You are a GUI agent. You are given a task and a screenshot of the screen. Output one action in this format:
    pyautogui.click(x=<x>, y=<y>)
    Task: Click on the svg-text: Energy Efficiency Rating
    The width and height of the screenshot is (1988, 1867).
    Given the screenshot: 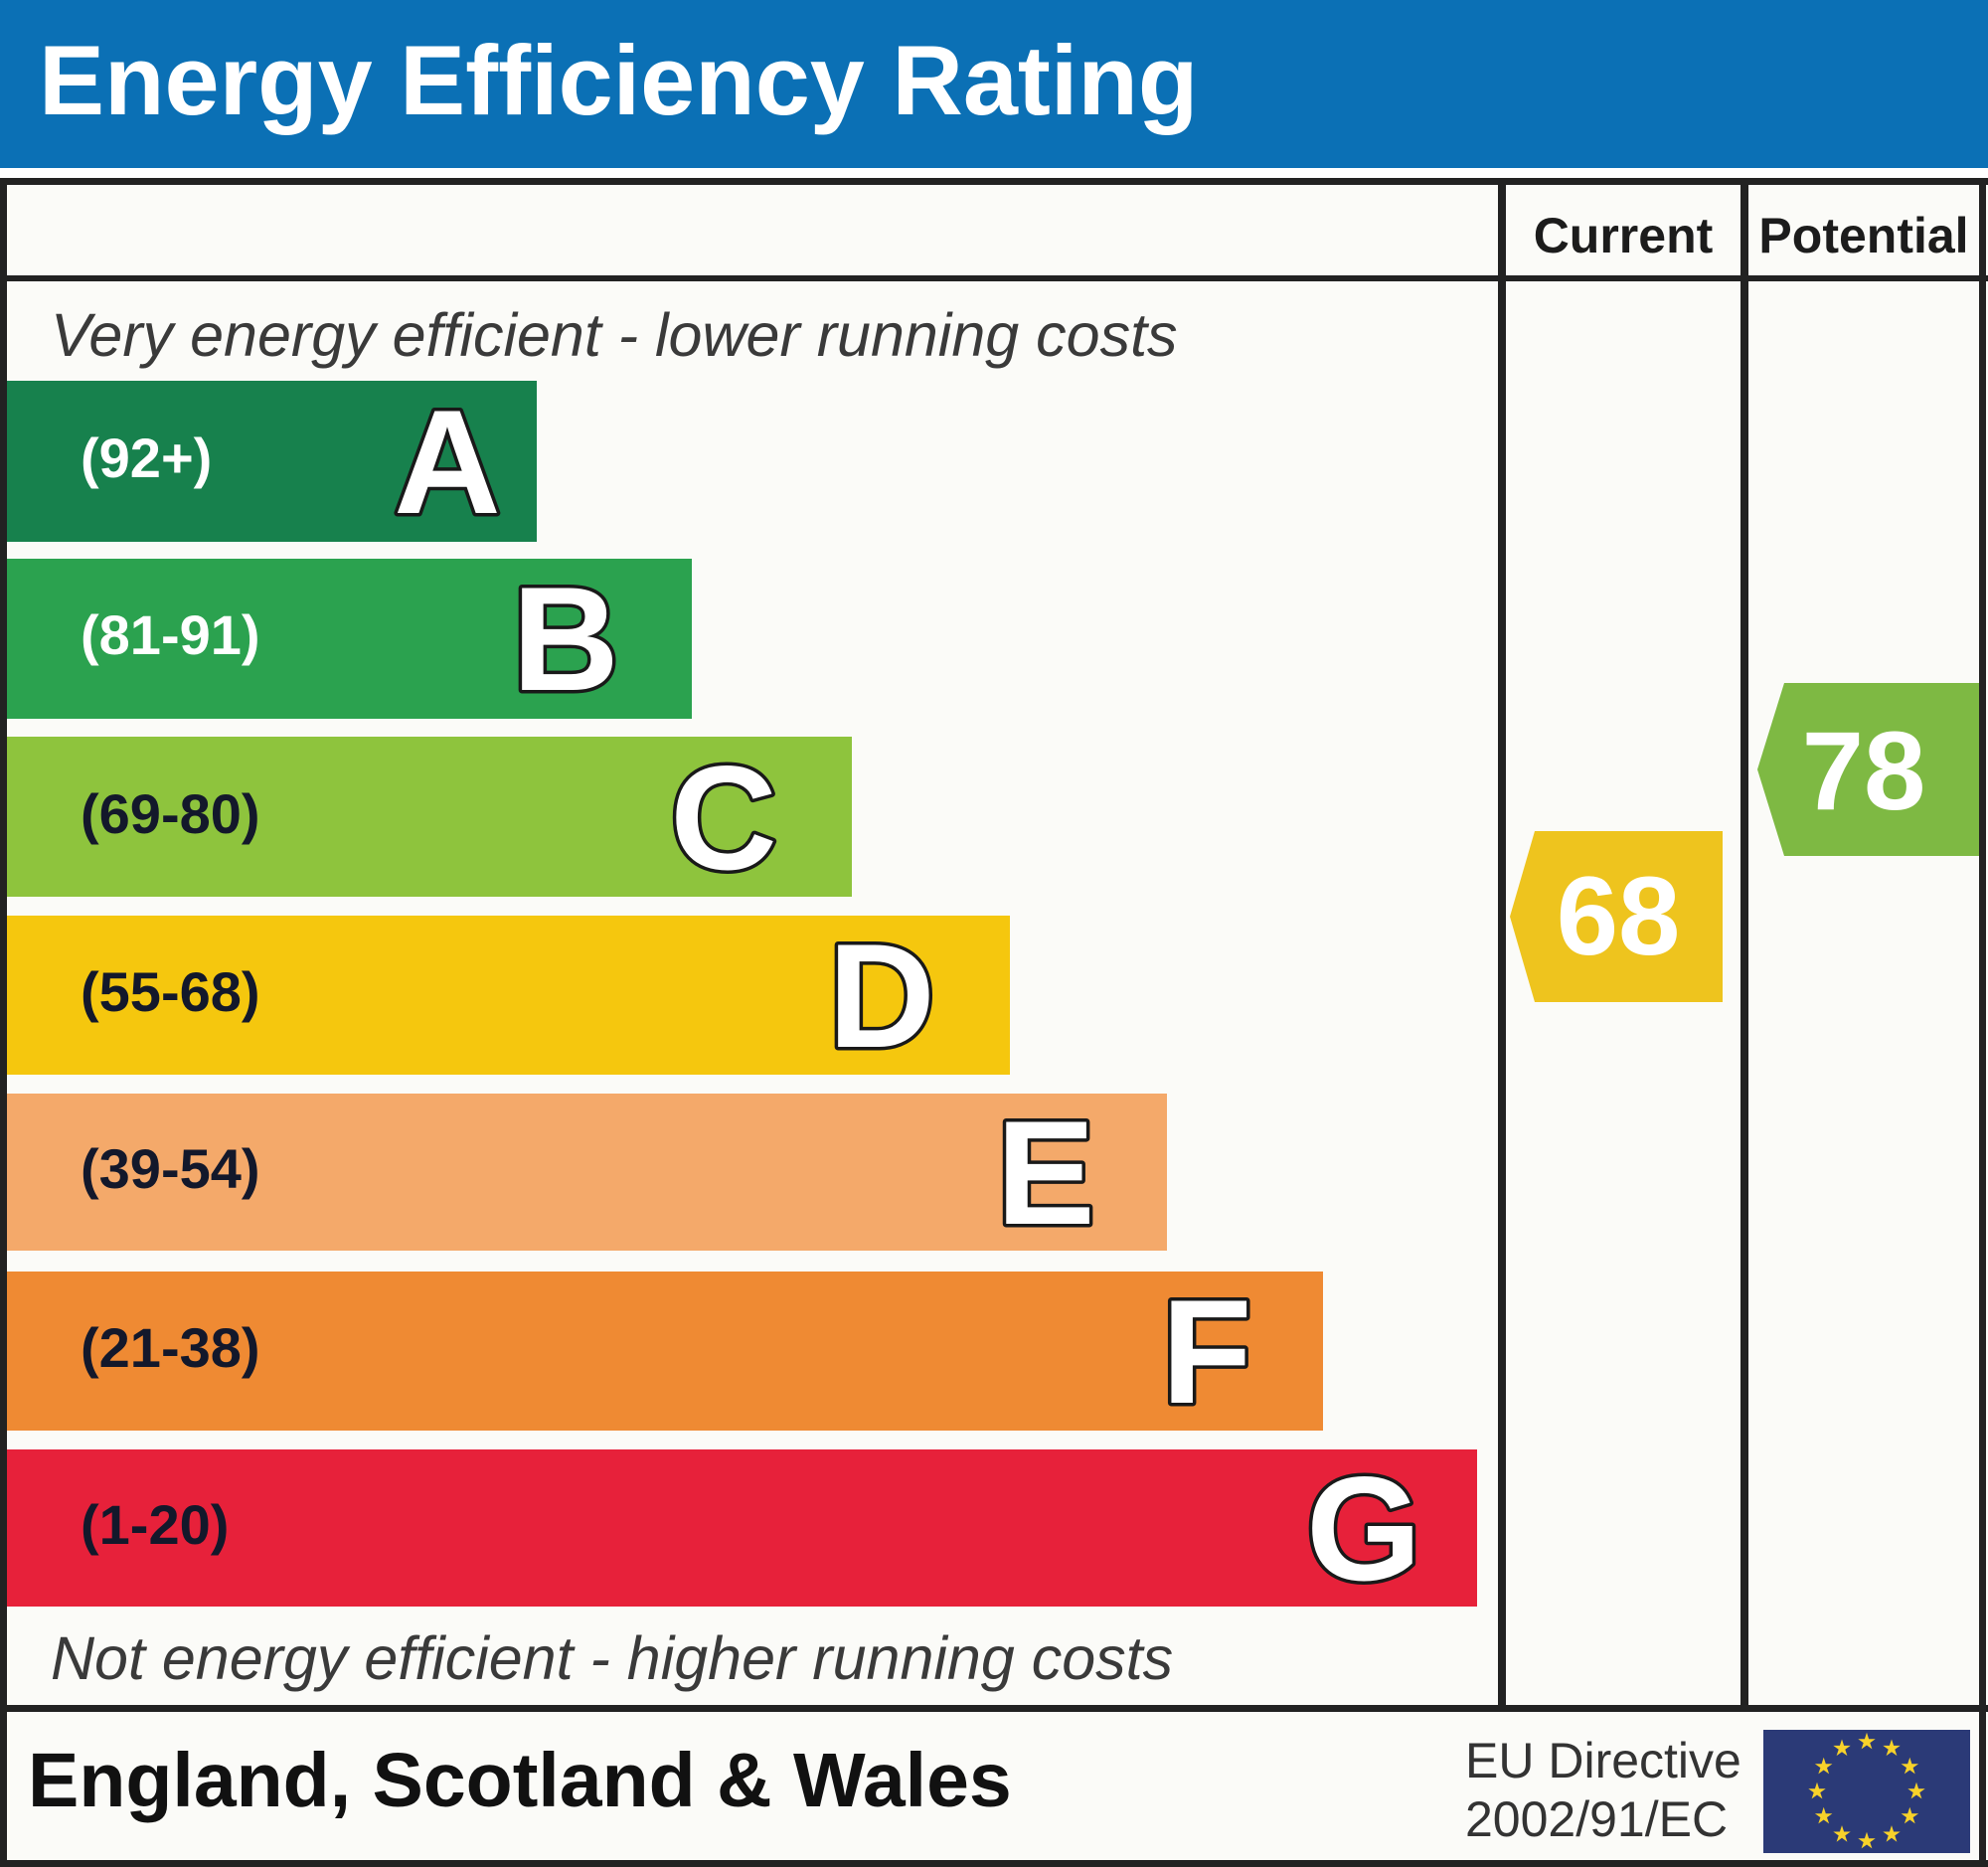 What is the action you would take?
    pyautogui.click(x=618, y=80)
    